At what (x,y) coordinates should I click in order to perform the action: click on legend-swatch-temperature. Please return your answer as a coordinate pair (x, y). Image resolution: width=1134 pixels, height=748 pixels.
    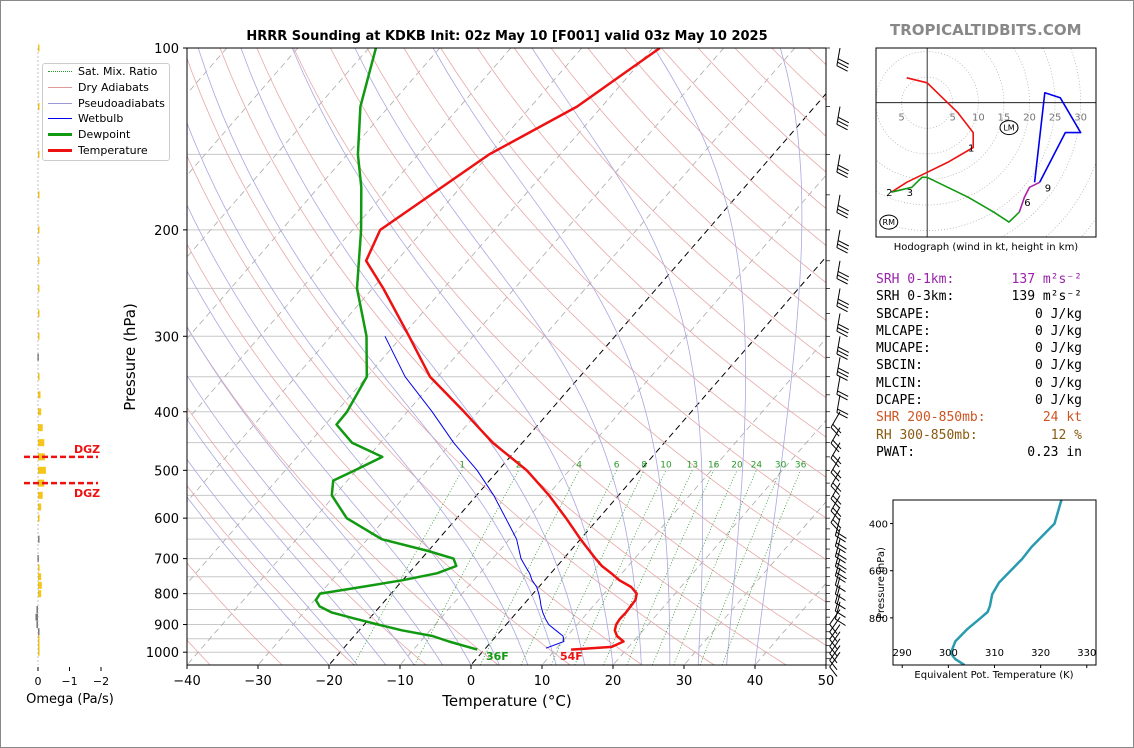
    Looking at the image, I should click on (60, 150).